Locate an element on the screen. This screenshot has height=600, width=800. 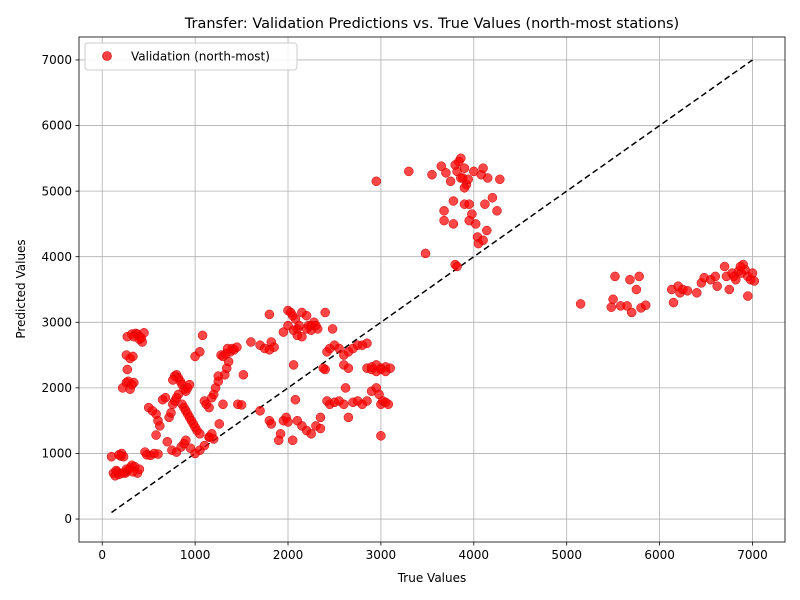
y-axis-label: Predicted Values is located at coordinates (21, 288).